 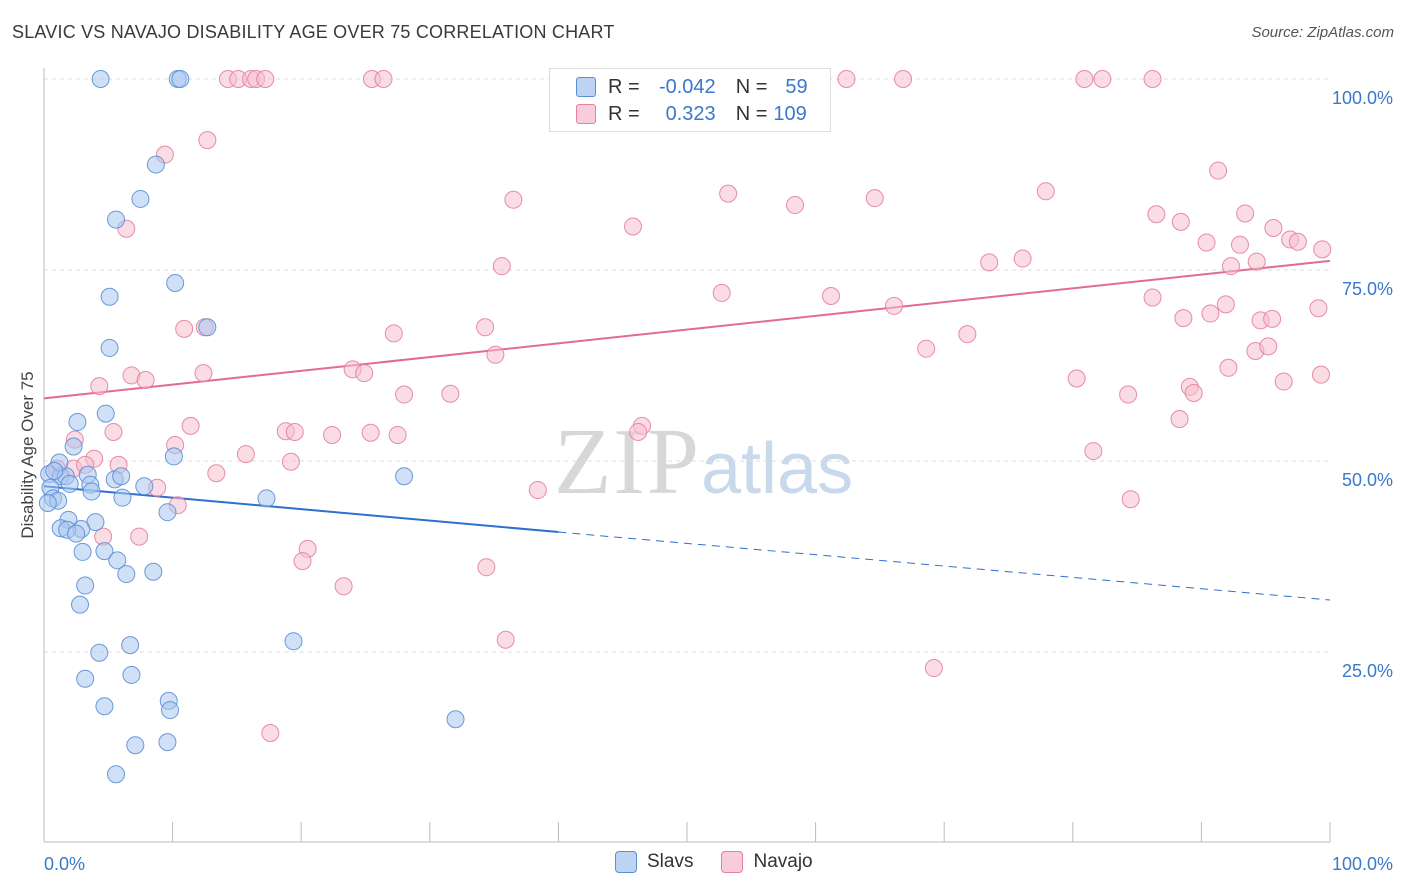 What do you see at coordinates (670, 861) in the screenshot?
I see `legend-slavs-label: Slavs` at bounding box center [670, 861].